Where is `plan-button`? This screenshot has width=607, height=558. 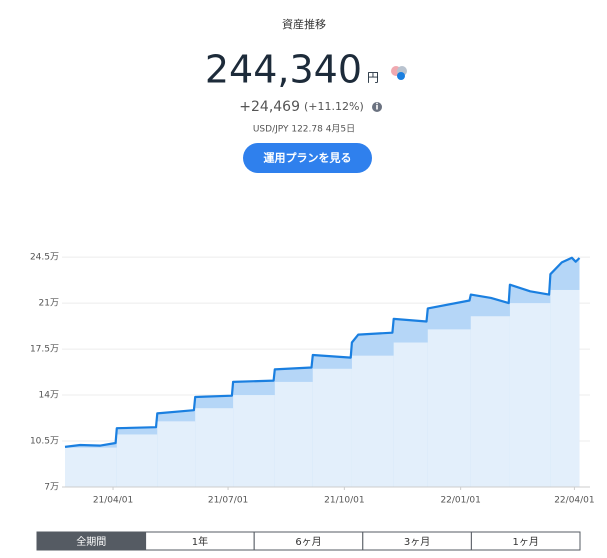
plan-button is located at coordinates (307, 158).